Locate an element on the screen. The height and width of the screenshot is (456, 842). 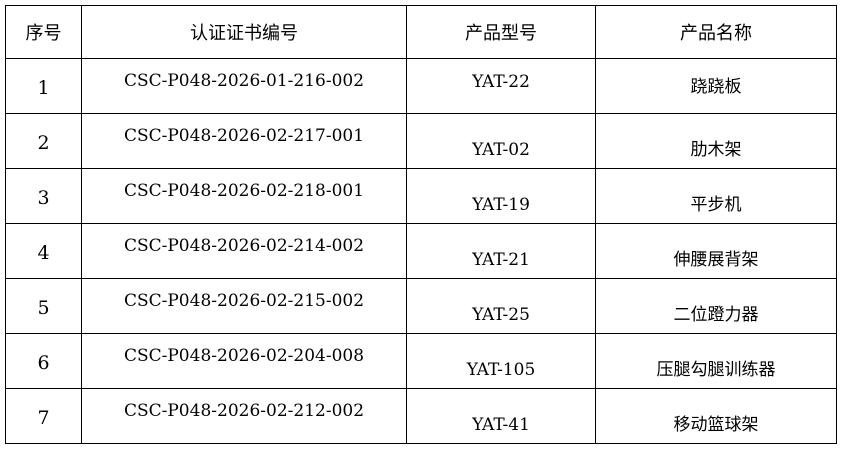
row-index: 4 is located at coordinates (43, 253).